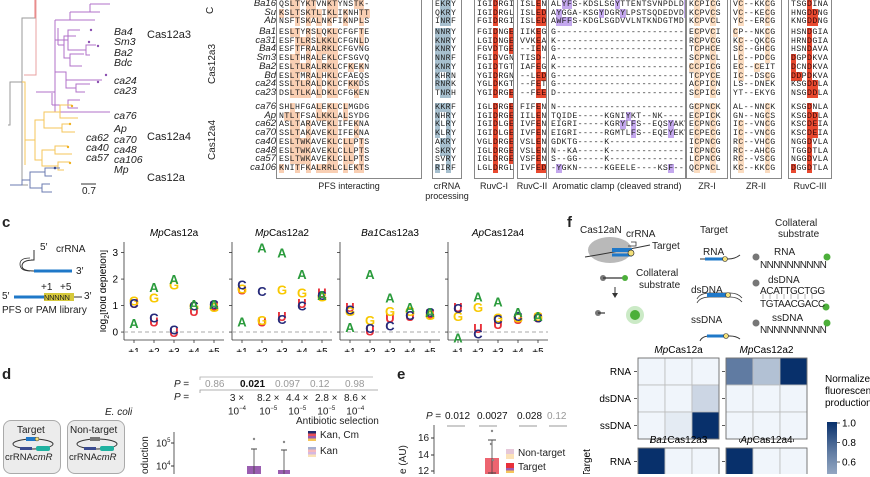  Describe the element at coordinates (793, 330) in the screenshot. I see `substrate-ssdna-seq: NNNNNNNNNN` at that location.